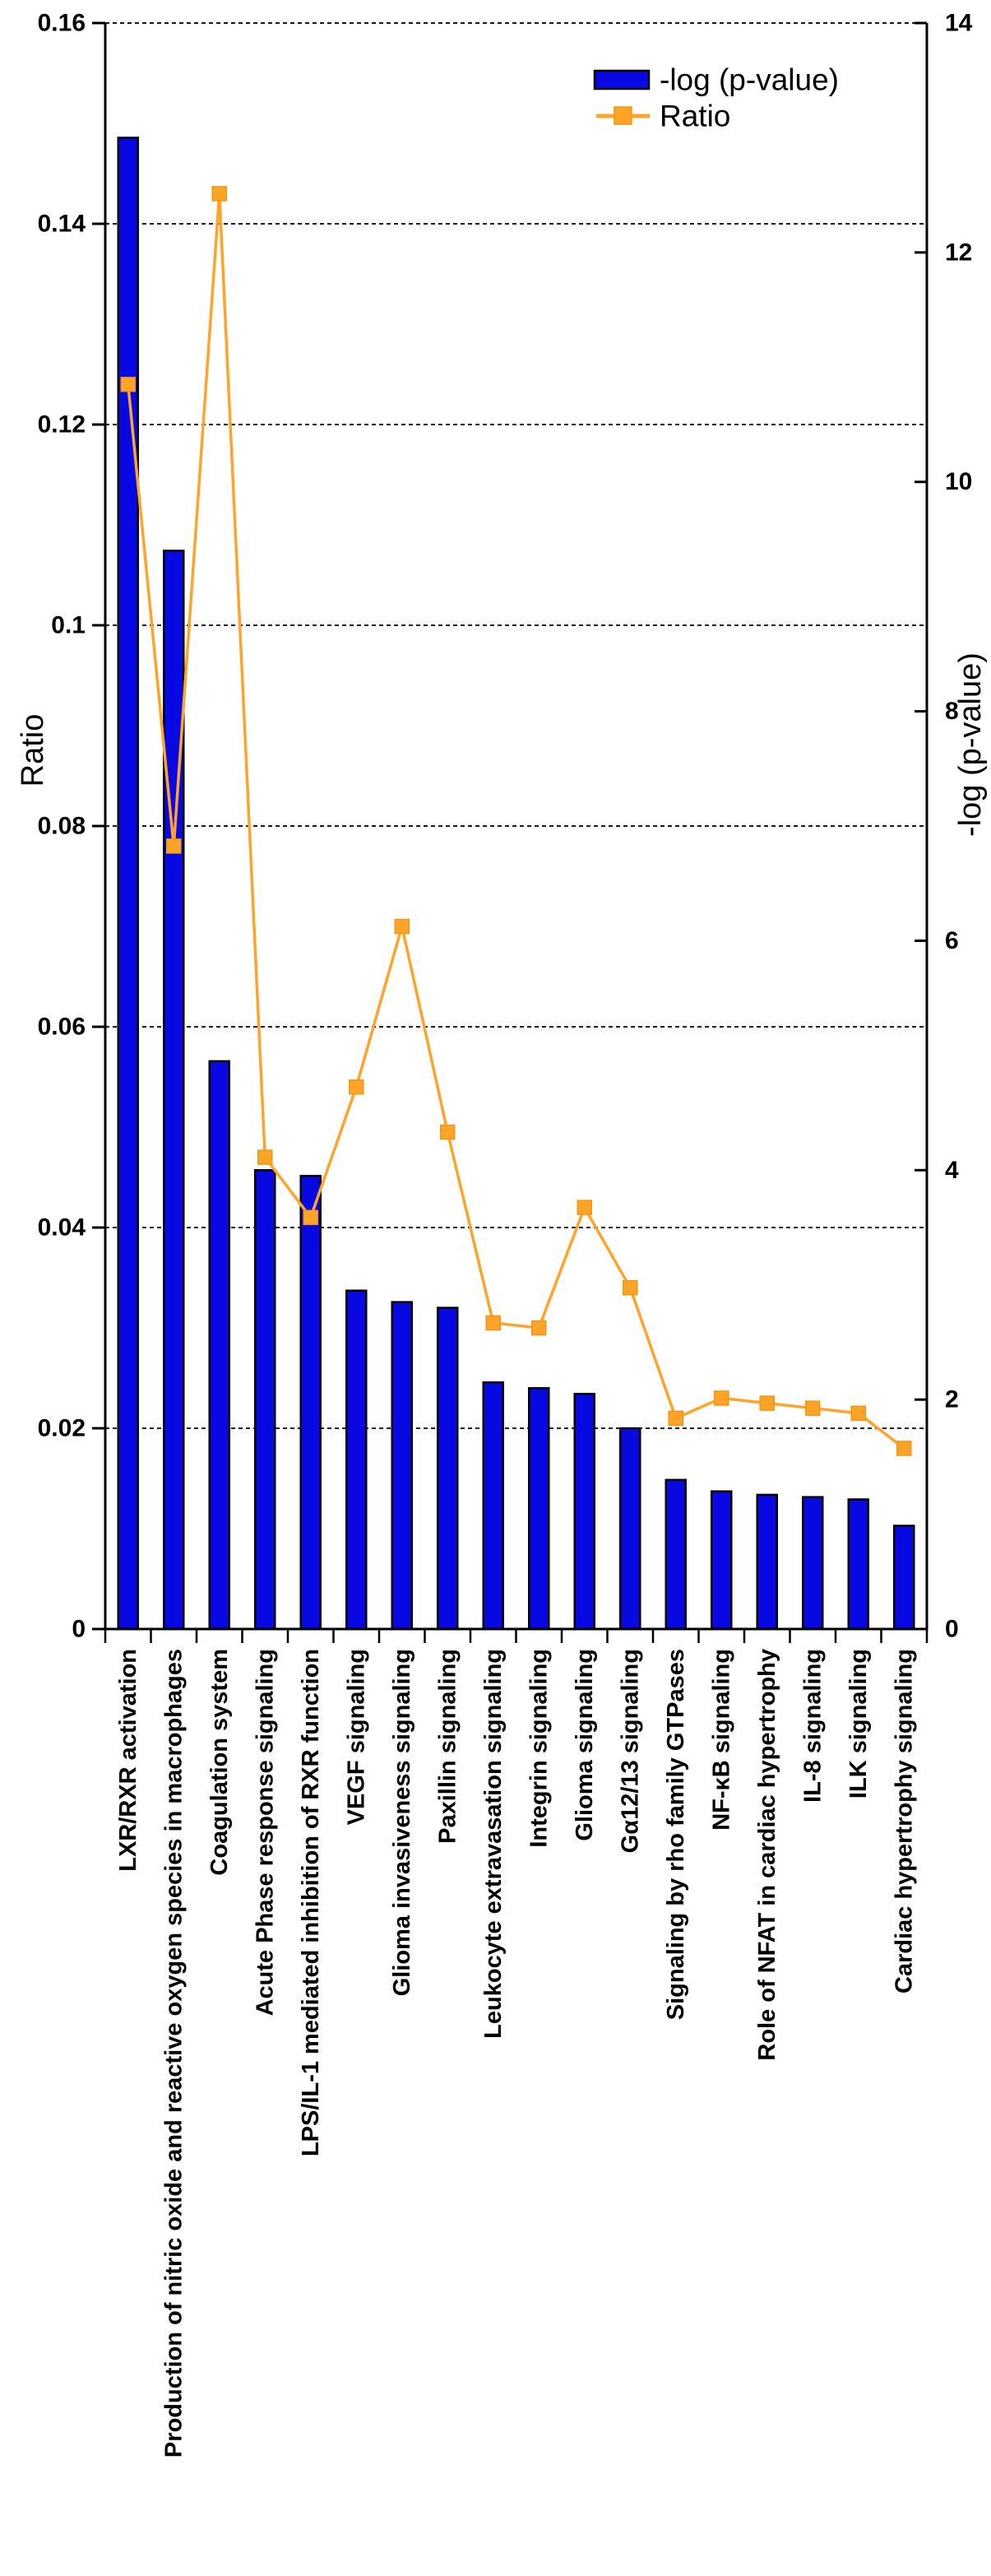 Image resolution: width=991 pixels, height=2576 pixels. I want to click on right-axis-tick-label: 2, so click(952, 1400).